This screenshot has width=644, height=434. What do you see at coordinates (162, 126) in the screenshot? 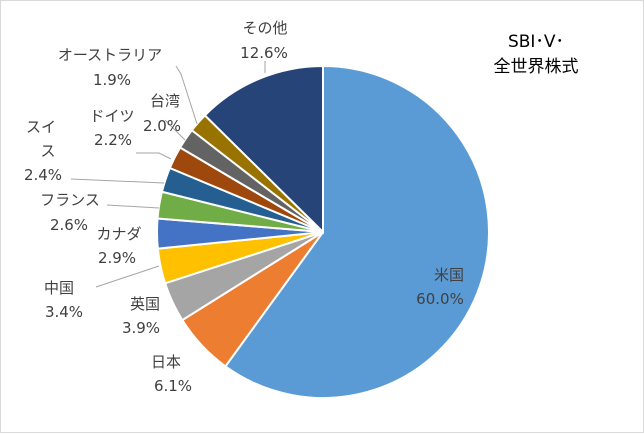
I see `slice-value-label: 2.0%` at bounding box center [162, 126].